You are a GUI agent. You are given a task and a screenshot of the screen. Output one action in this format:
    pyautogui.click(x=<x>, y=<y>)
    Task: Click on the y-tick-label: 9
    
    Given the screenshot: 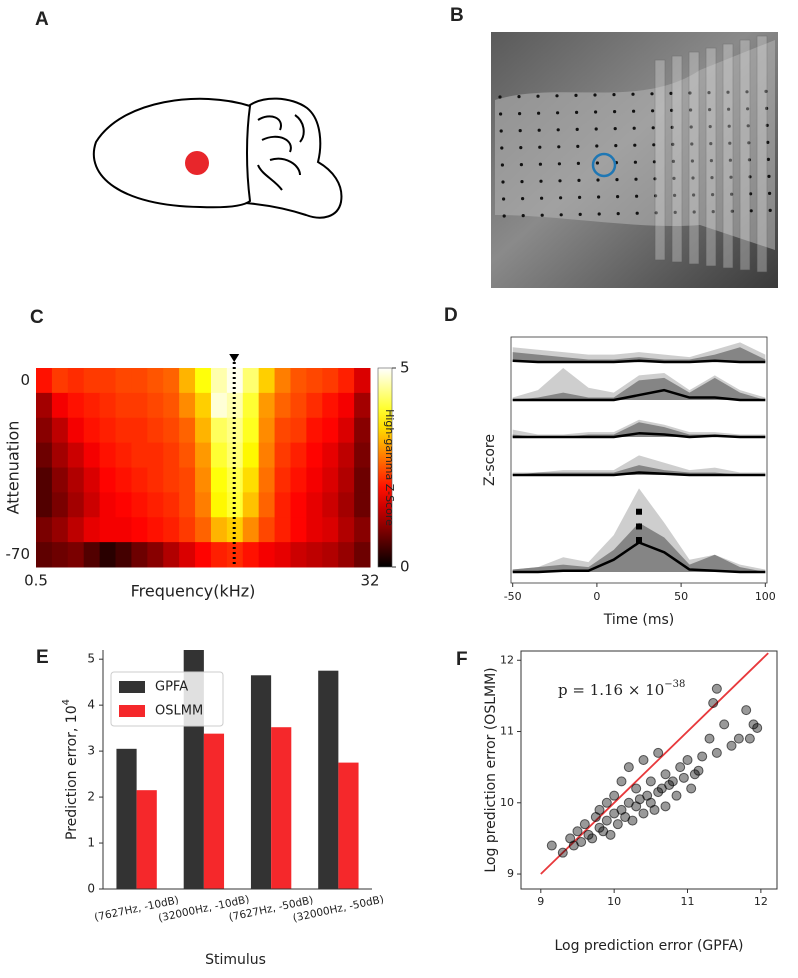 What is the action you would take?
    pyautogui.click(x=510, y=873)
    